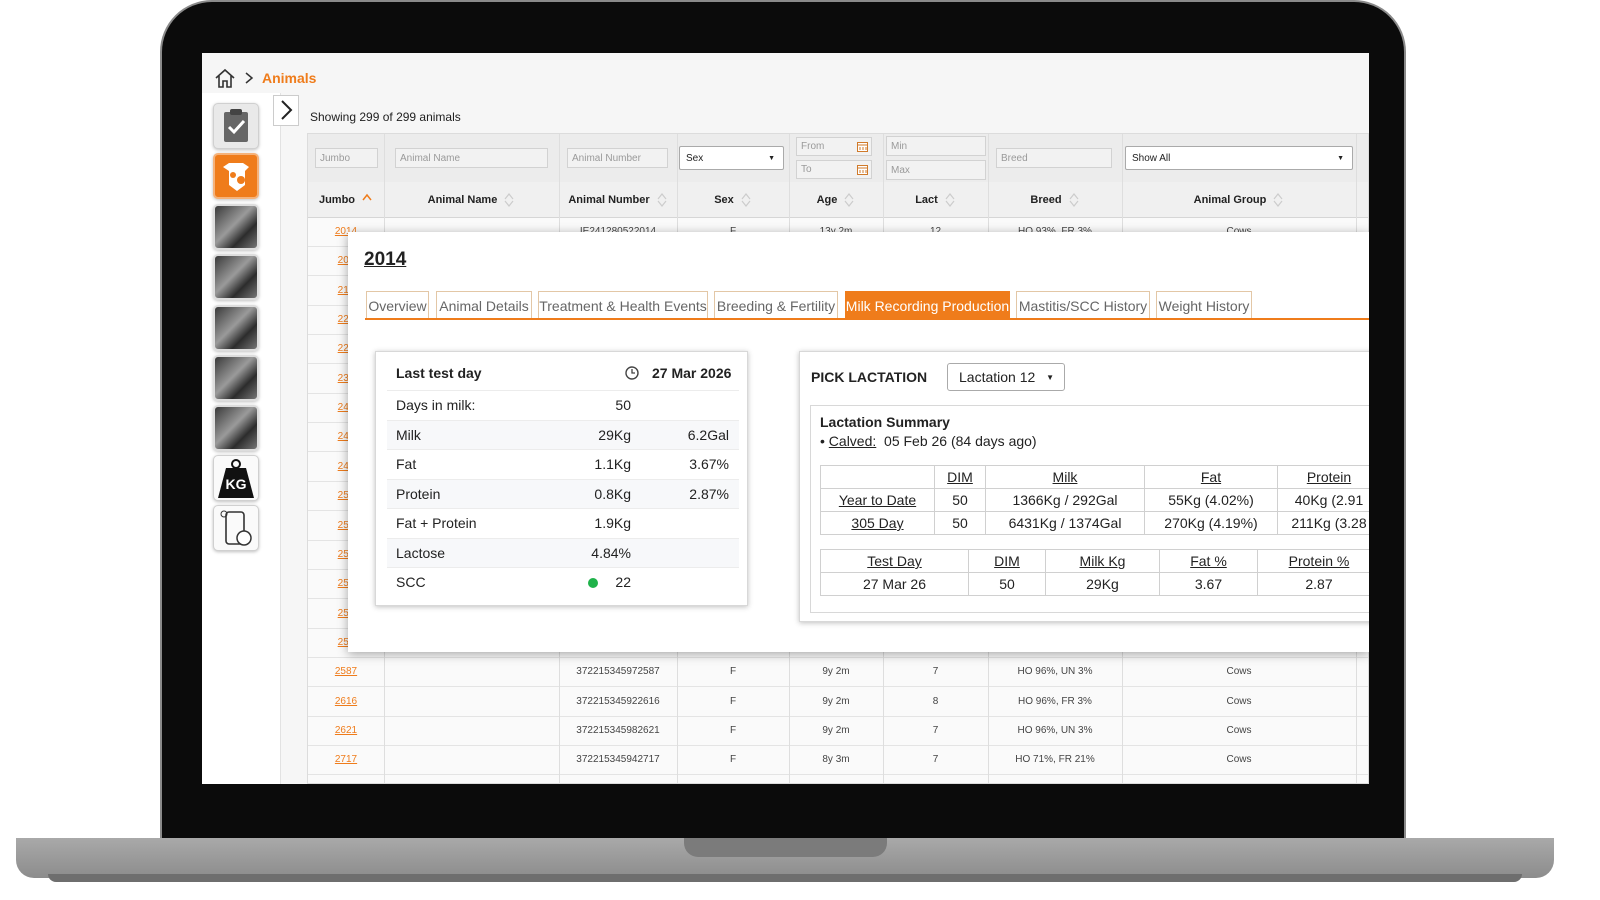  What do you see at coordinates (471, 158) in the screenshot?
I see `filter-input: Animal Name` at bounding box center [471, 158].